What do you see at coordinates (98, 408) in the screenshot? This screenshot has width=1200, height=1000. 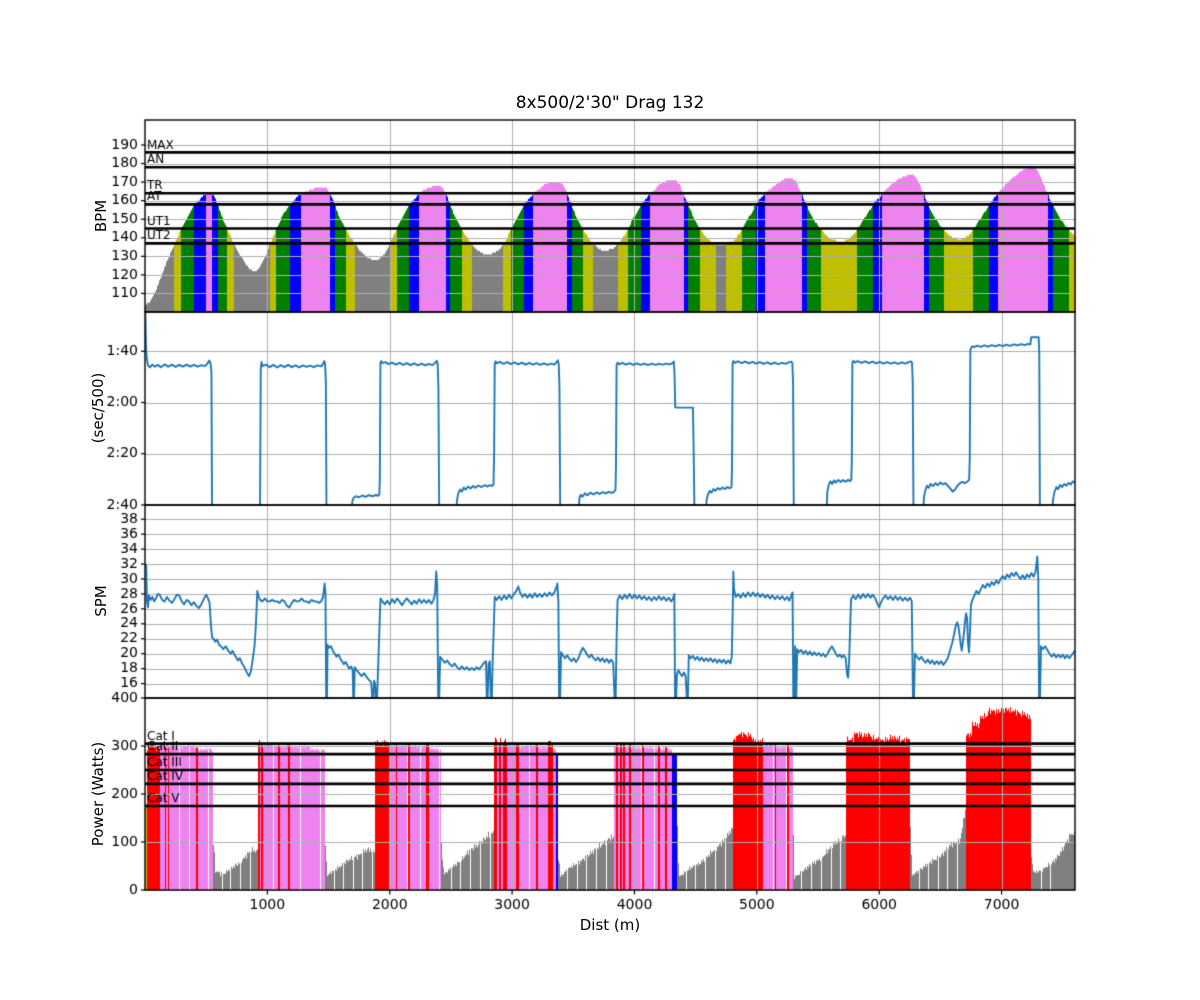 I see `pace-axis-label: (sec/500)` at bounding box center [98, 408].